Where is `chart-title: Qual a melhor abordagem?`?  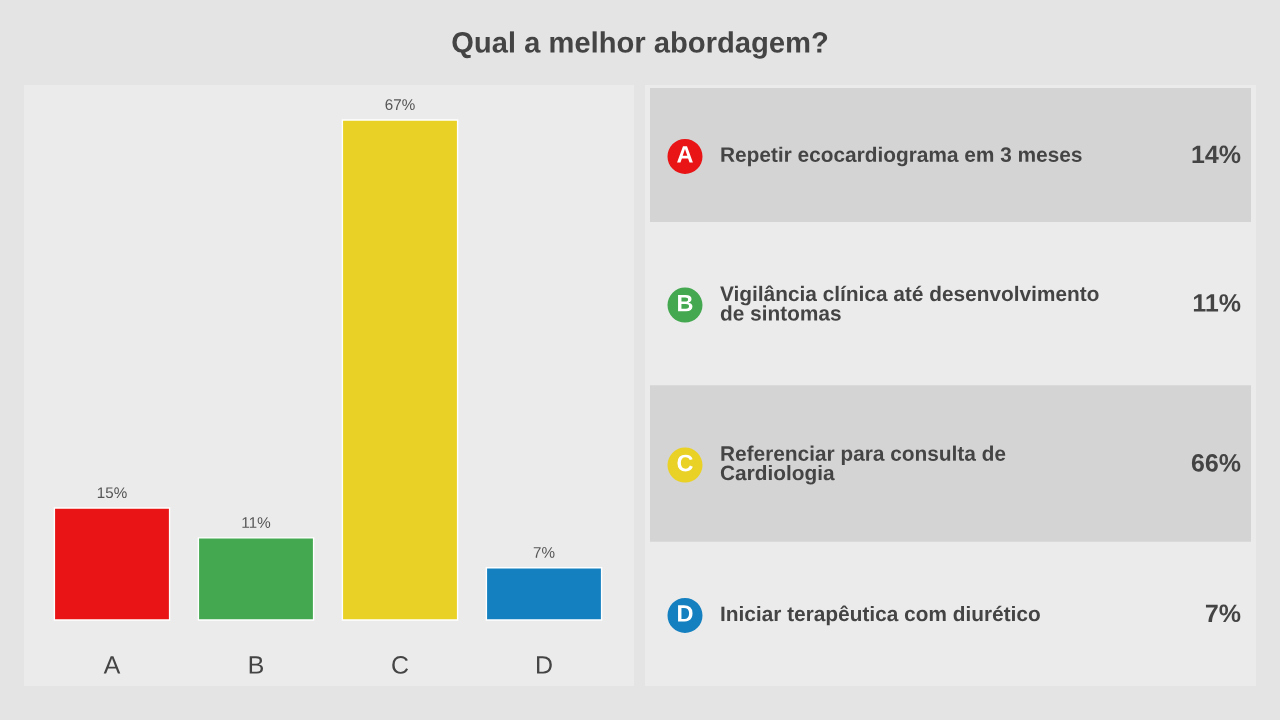
chart-title: Qual a melhor abordagem? is located at coordinates (640, 45).